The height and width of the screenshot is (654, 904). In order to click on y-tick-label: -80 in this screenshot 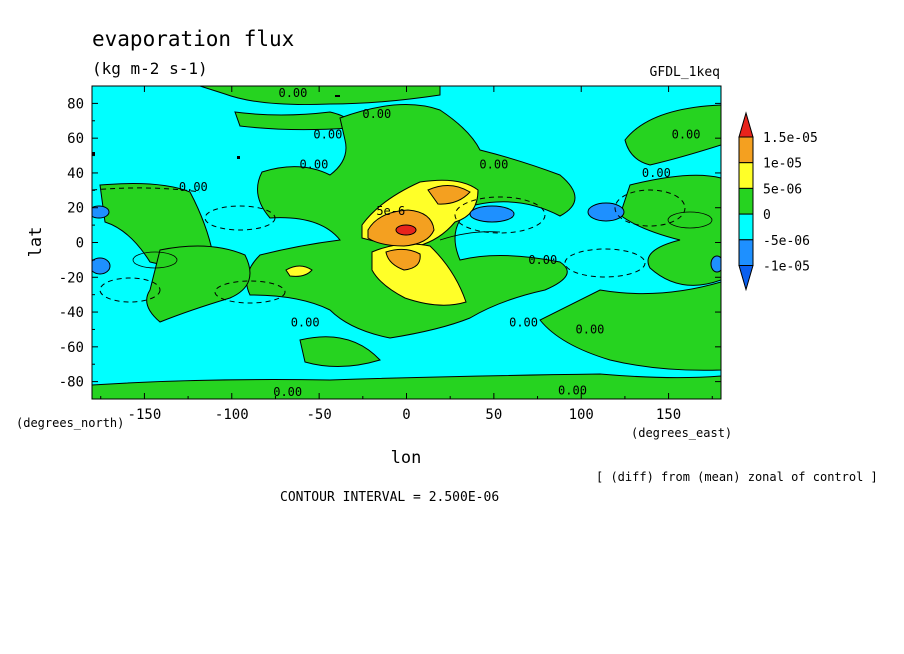, I will do `click(71, 383)`.